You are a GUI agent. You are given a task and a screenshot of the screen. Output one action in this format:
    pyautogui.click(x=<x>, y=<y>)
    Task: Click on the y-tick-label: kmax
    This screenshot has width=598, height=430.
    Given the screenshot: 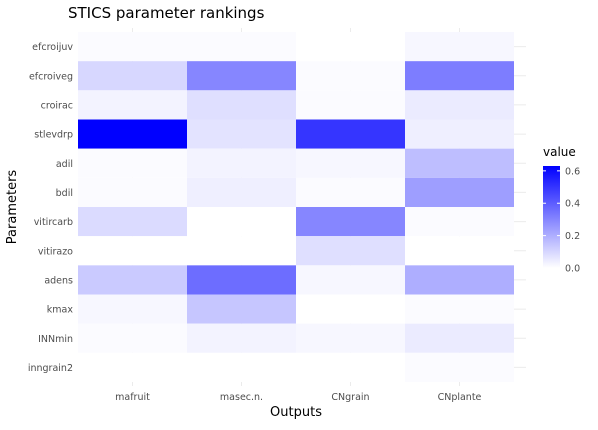 What is the action you would take?
    pyautogui.click(x=60, y=310)
    